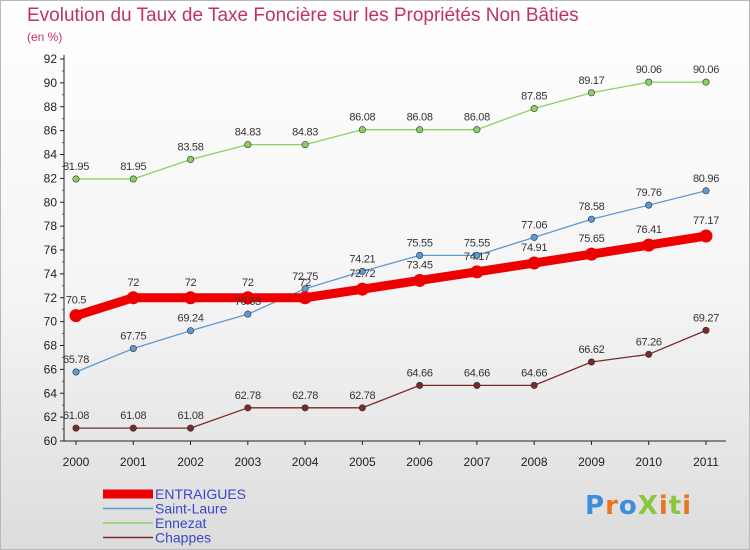  What do you see at coordinates (183, 538) in the screenshot?
I see `legend-label-chappes: Chappes` at bounding box center [183, 538].